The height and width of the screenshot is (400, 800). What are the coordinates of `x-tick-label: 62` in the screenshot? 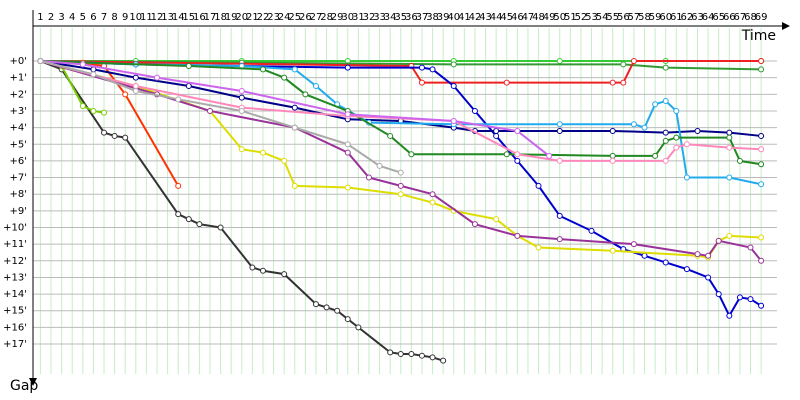 It's located at (687, 17).